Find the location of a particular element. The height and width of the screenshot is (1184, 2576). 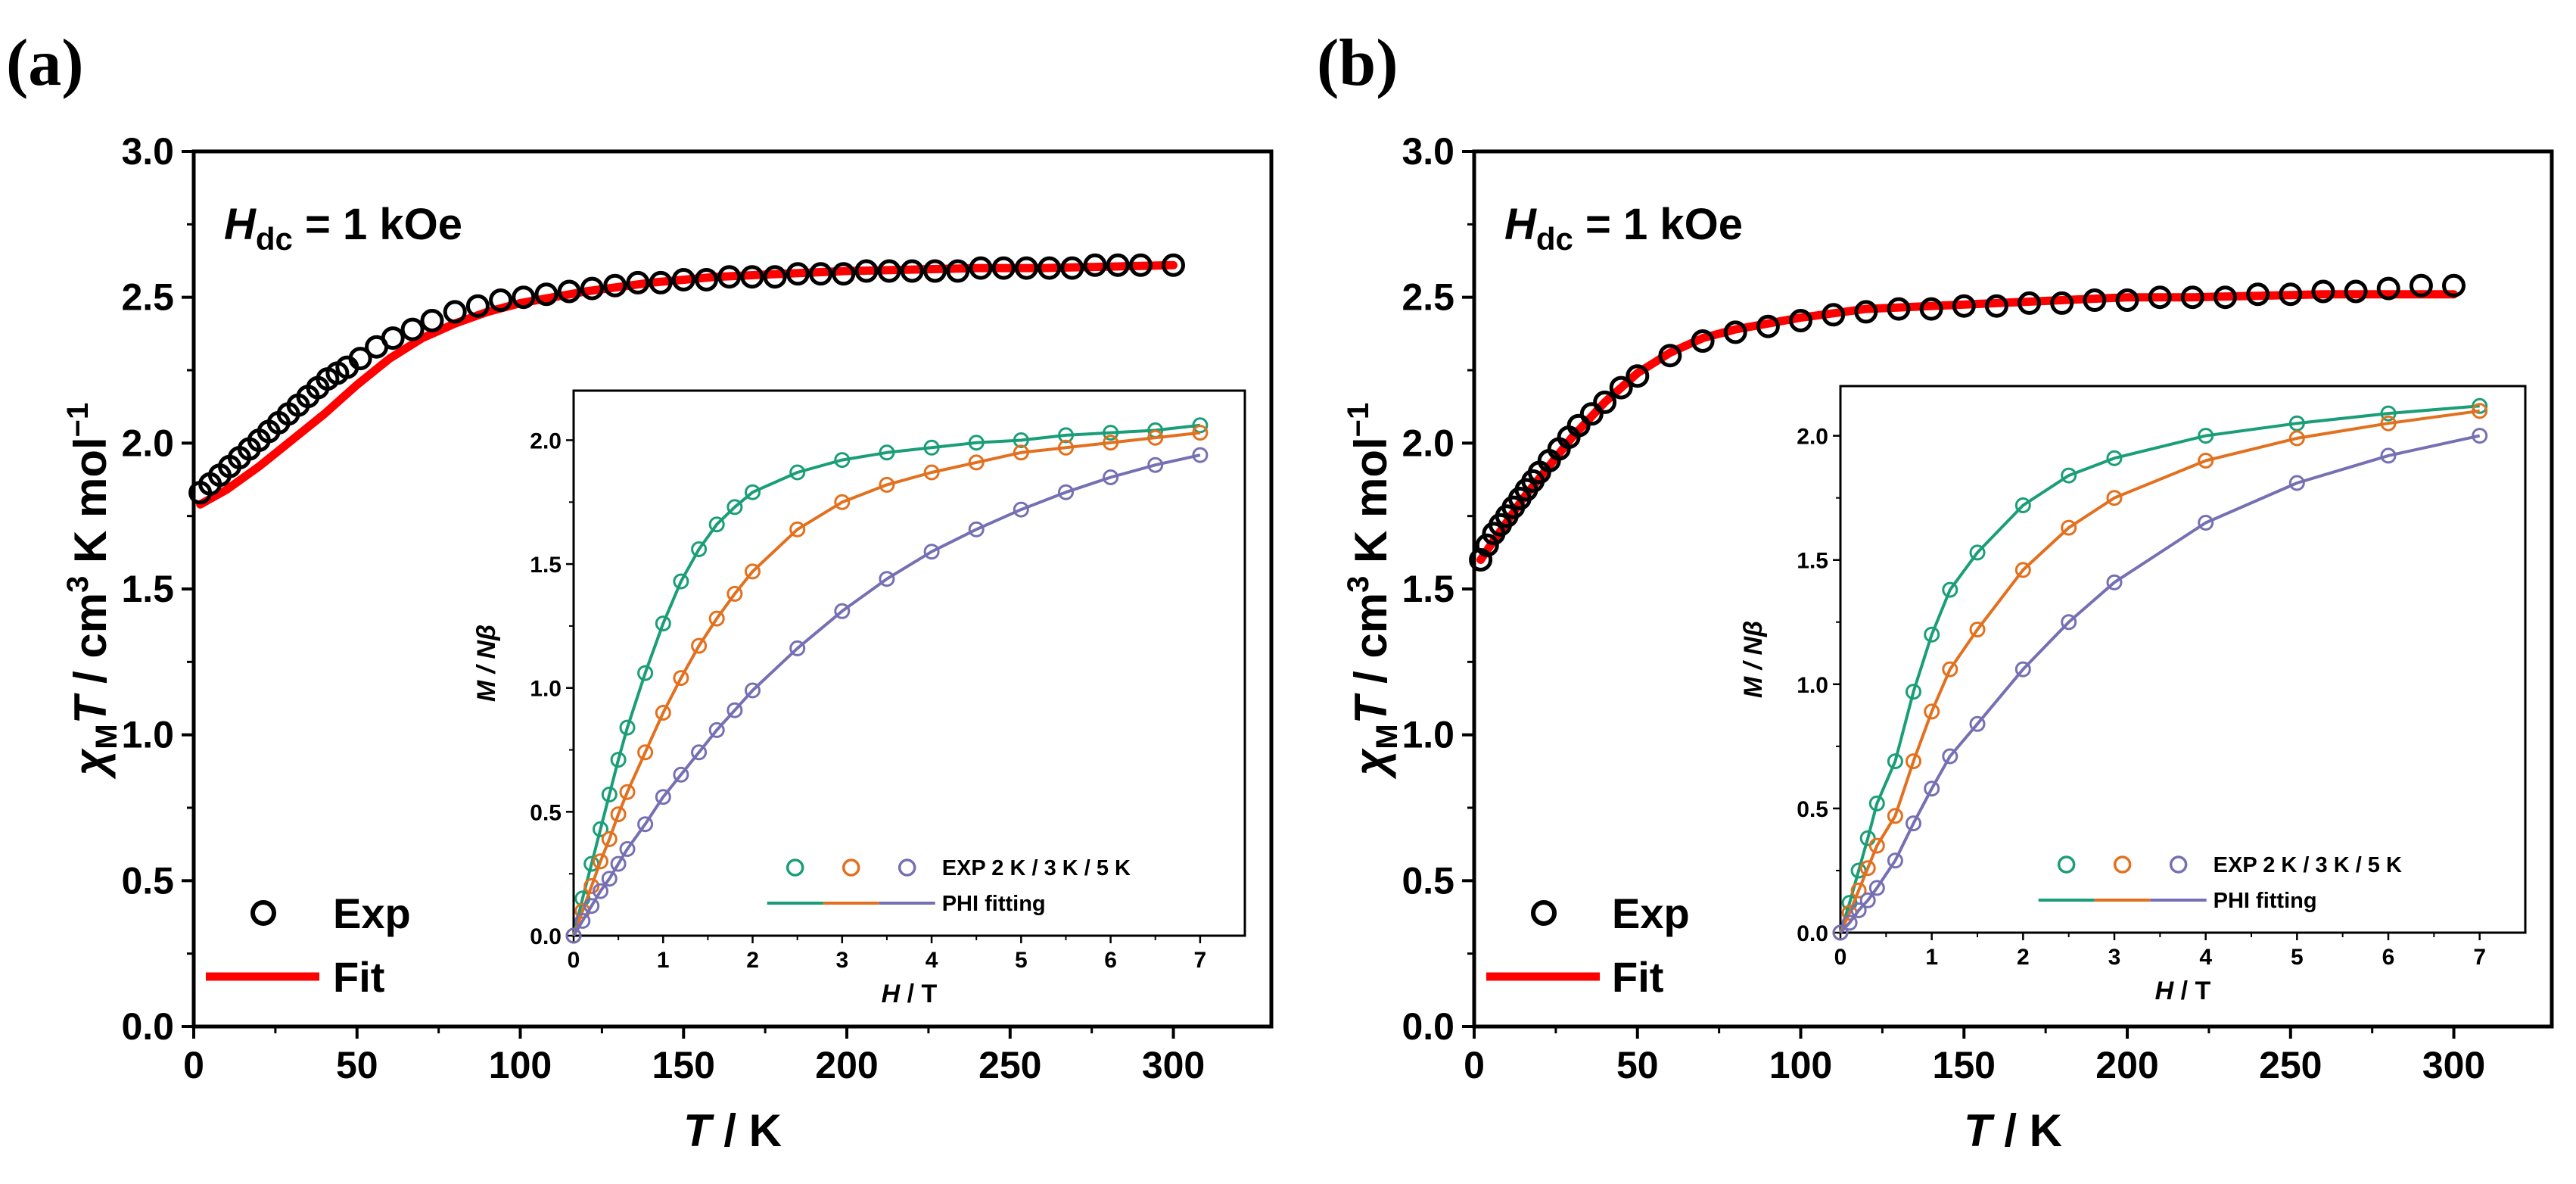

y-tick-label: 2.5 is located at coordinates (1428, 298).